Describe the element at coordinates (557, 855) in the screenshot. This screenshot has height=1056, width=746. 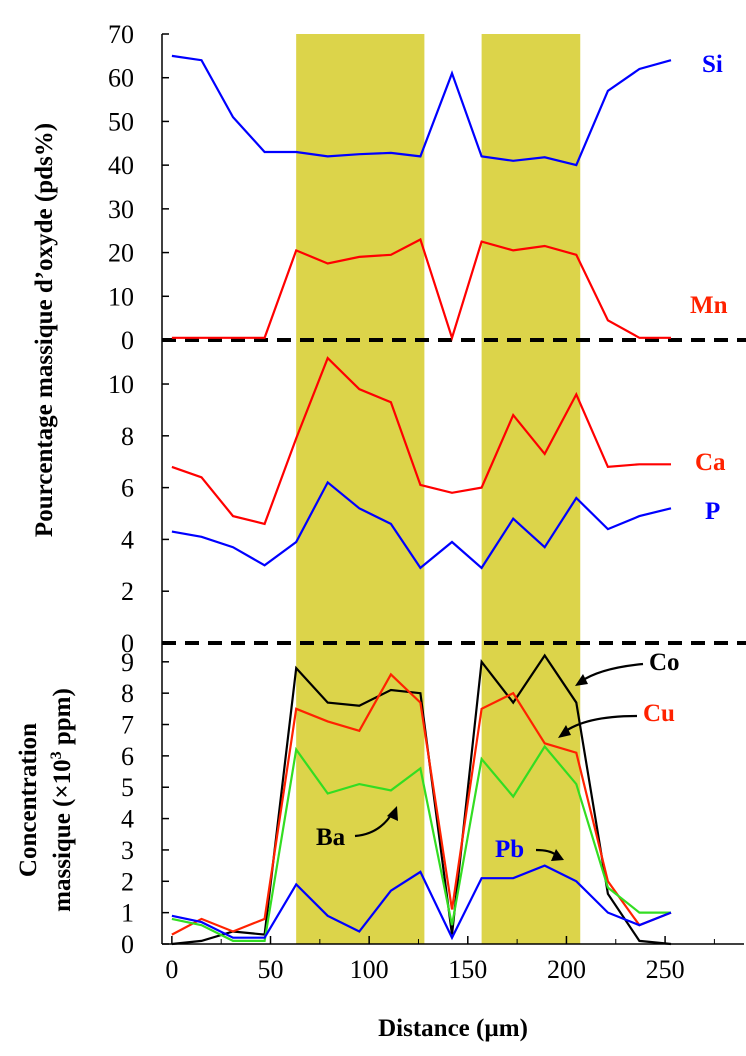
I see `arrow-pb-head` at that location.